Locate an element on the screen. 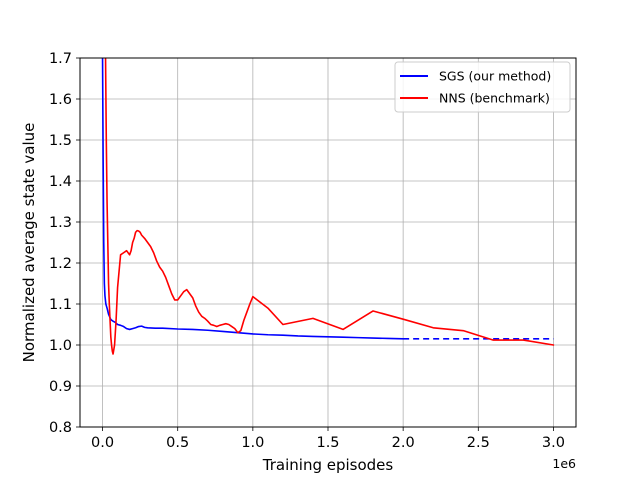 The height and width of the screenshot is (480, 640). y-tick-label: 1.2 is located at coordinates (60, 264).